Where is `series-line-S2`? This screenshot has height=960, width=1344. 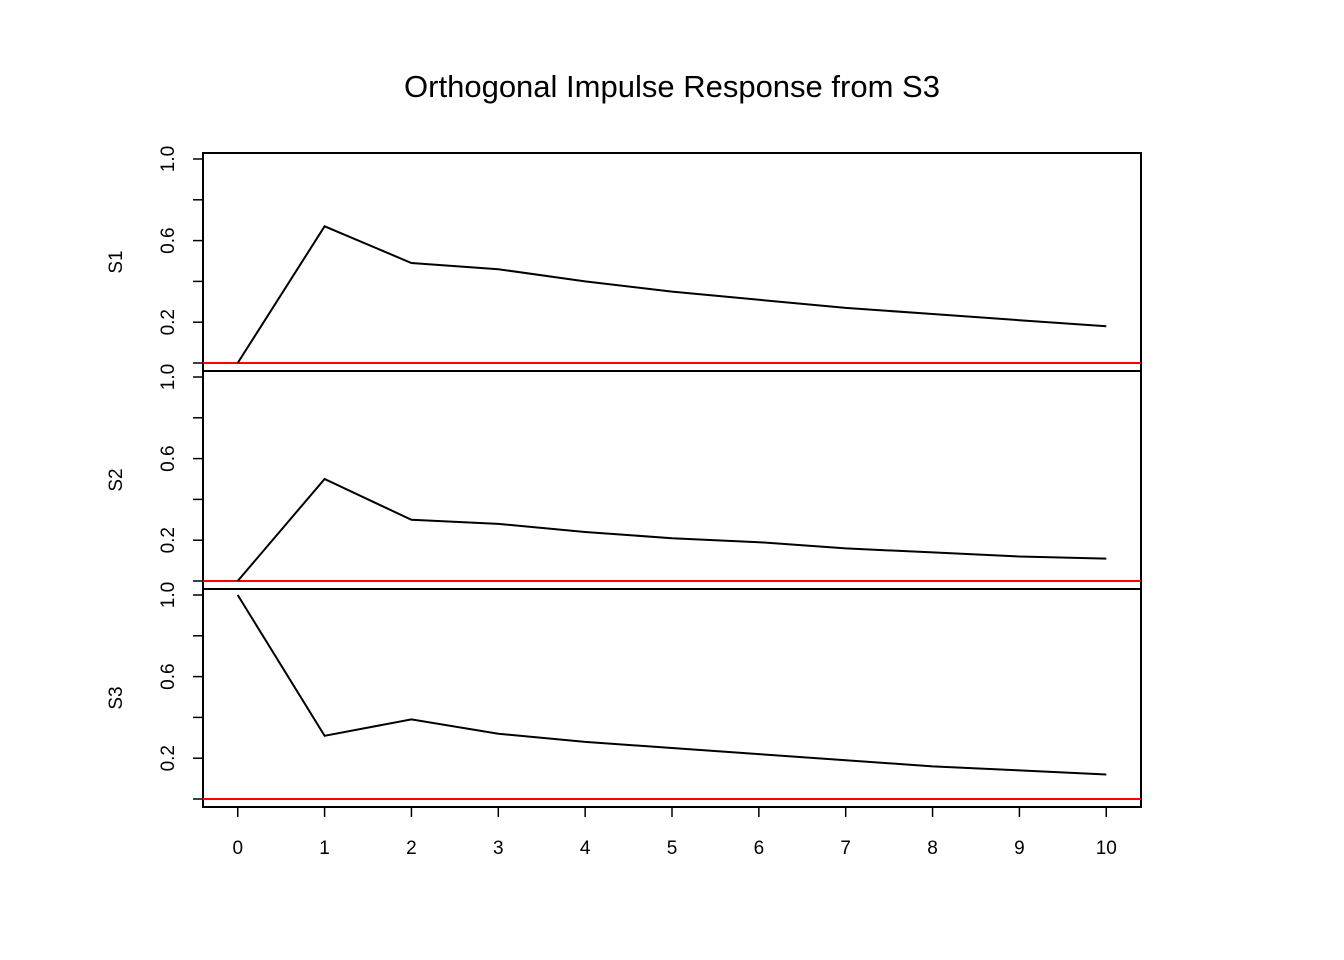
series-line-S2 is located at coordinates (671, 529).